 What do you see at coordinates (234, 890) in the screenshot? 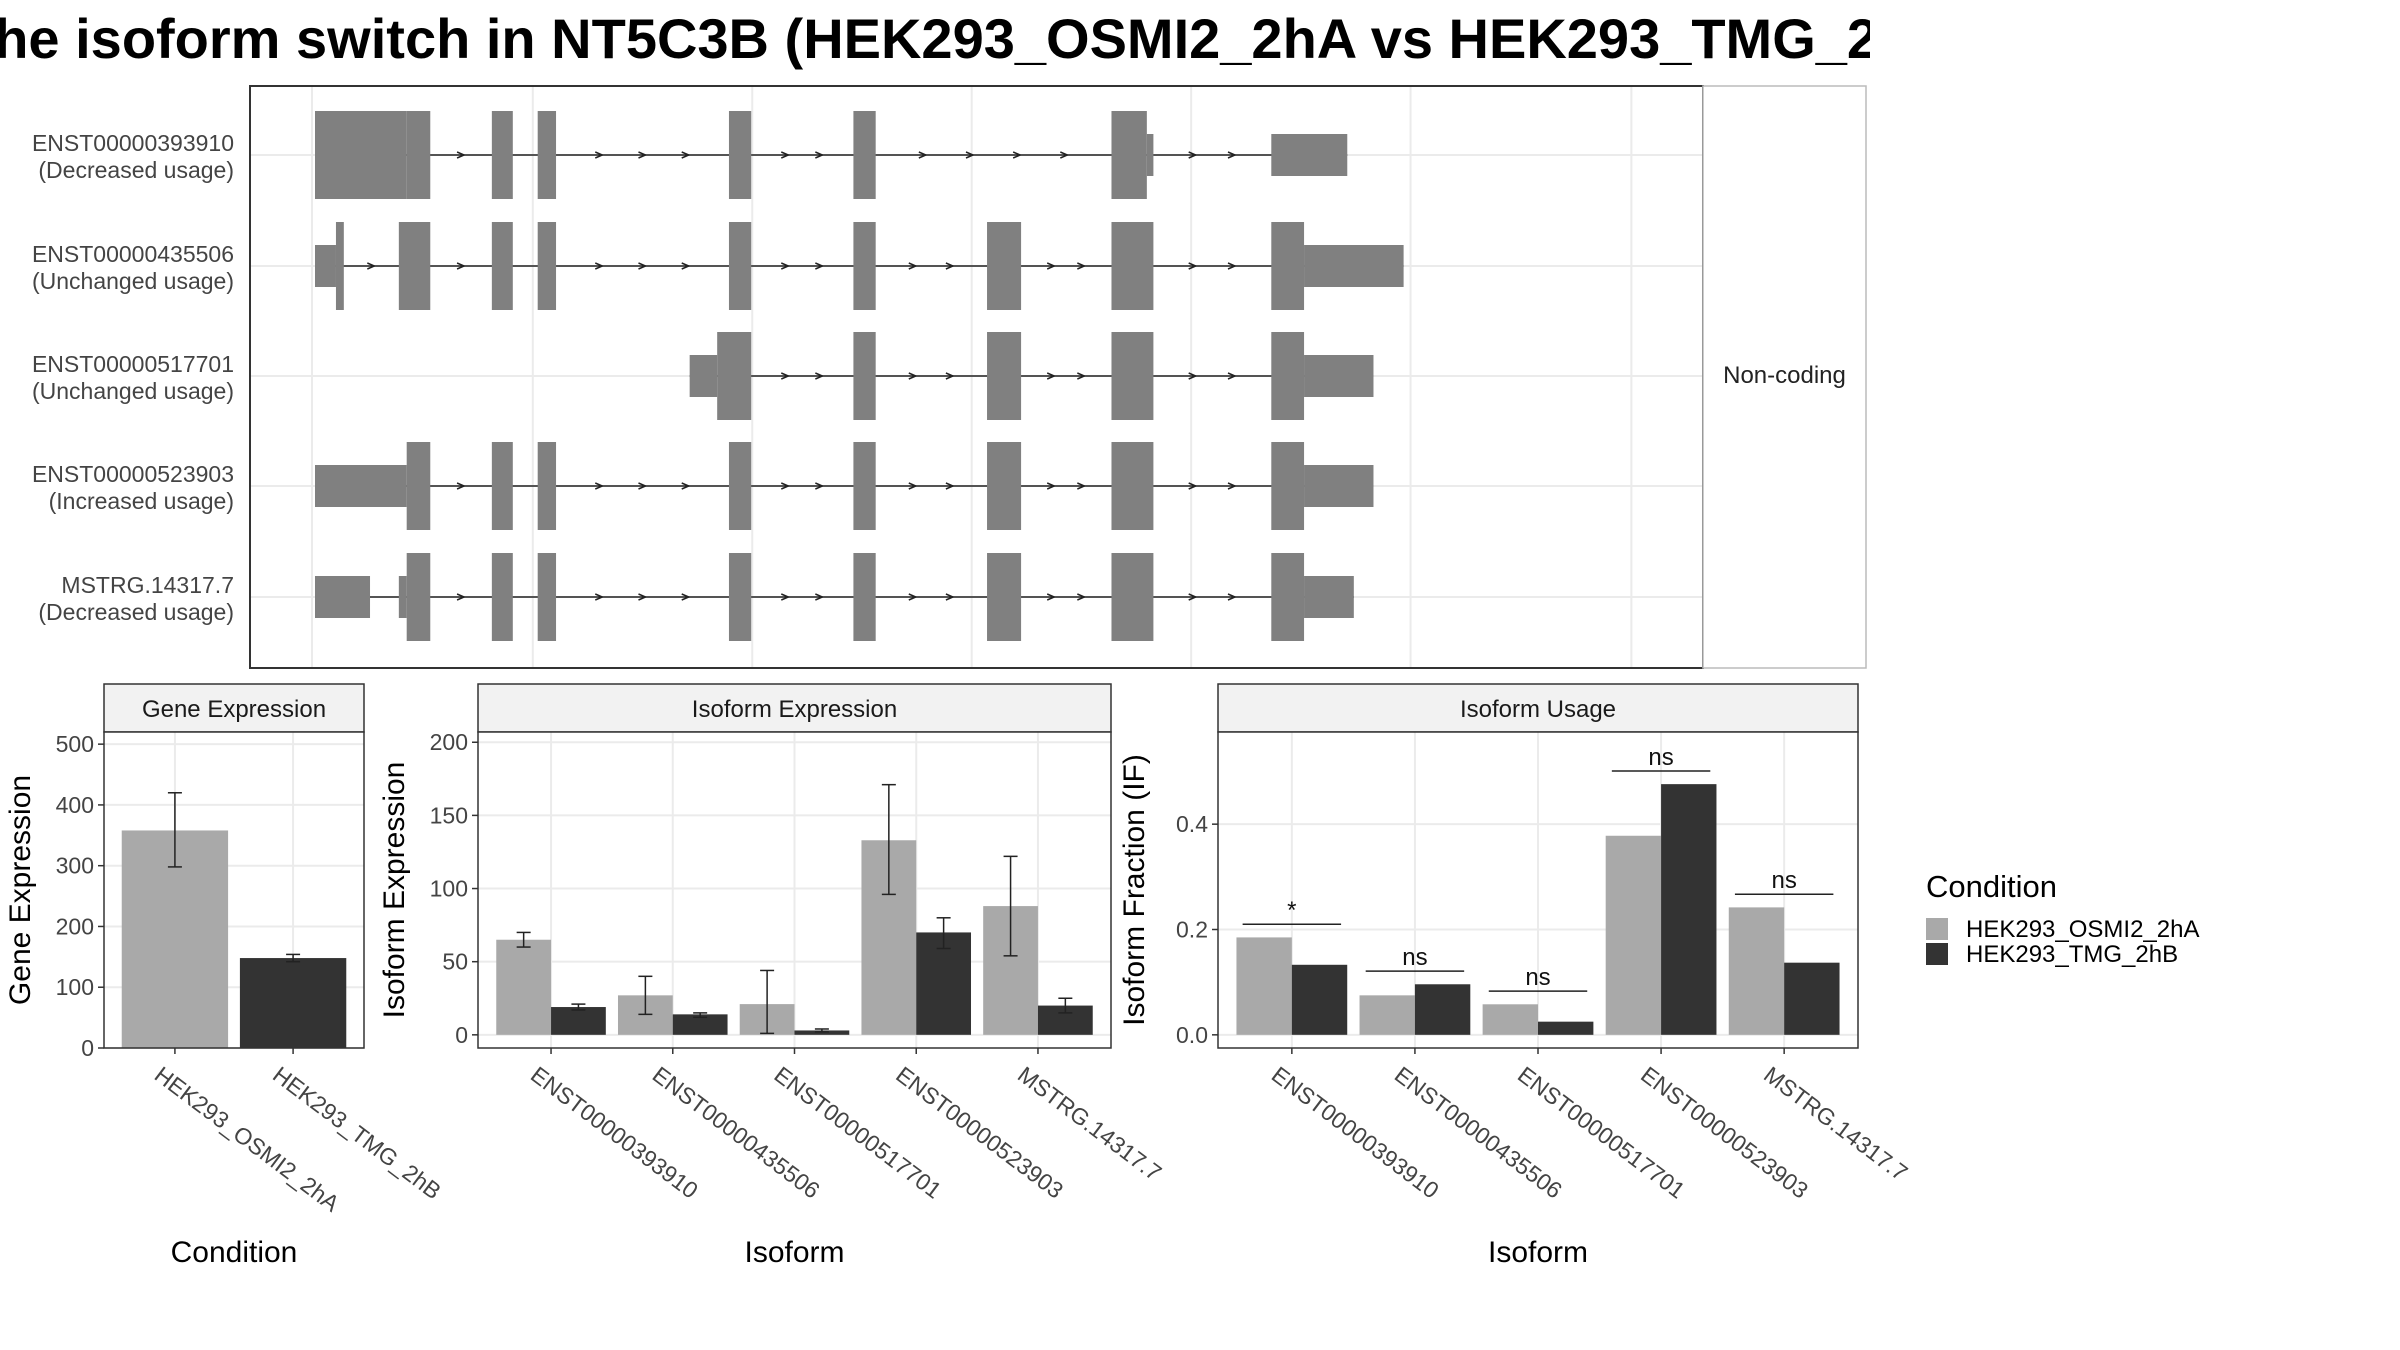
I see `gene-expression-plot-border` at bounding box center [234, 890].